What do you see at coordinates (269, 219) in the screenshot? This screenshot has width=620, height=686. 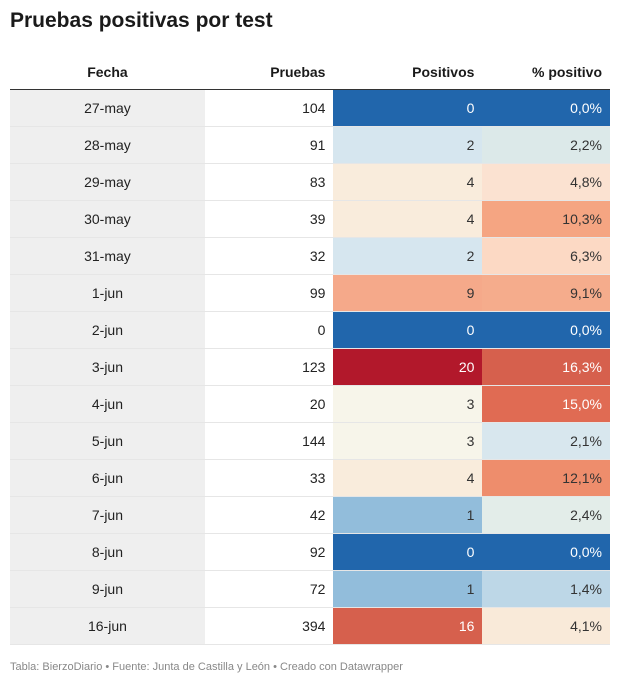 I see `cell-pruebas: 39` at bounding box center [269, 219].